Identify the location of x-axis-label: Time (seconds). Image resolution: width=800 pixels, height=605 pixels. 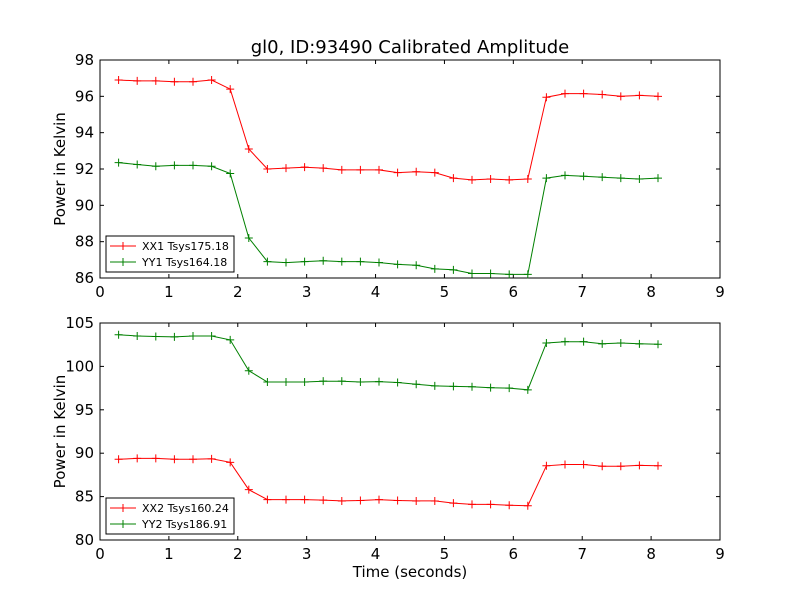
(410, 572).